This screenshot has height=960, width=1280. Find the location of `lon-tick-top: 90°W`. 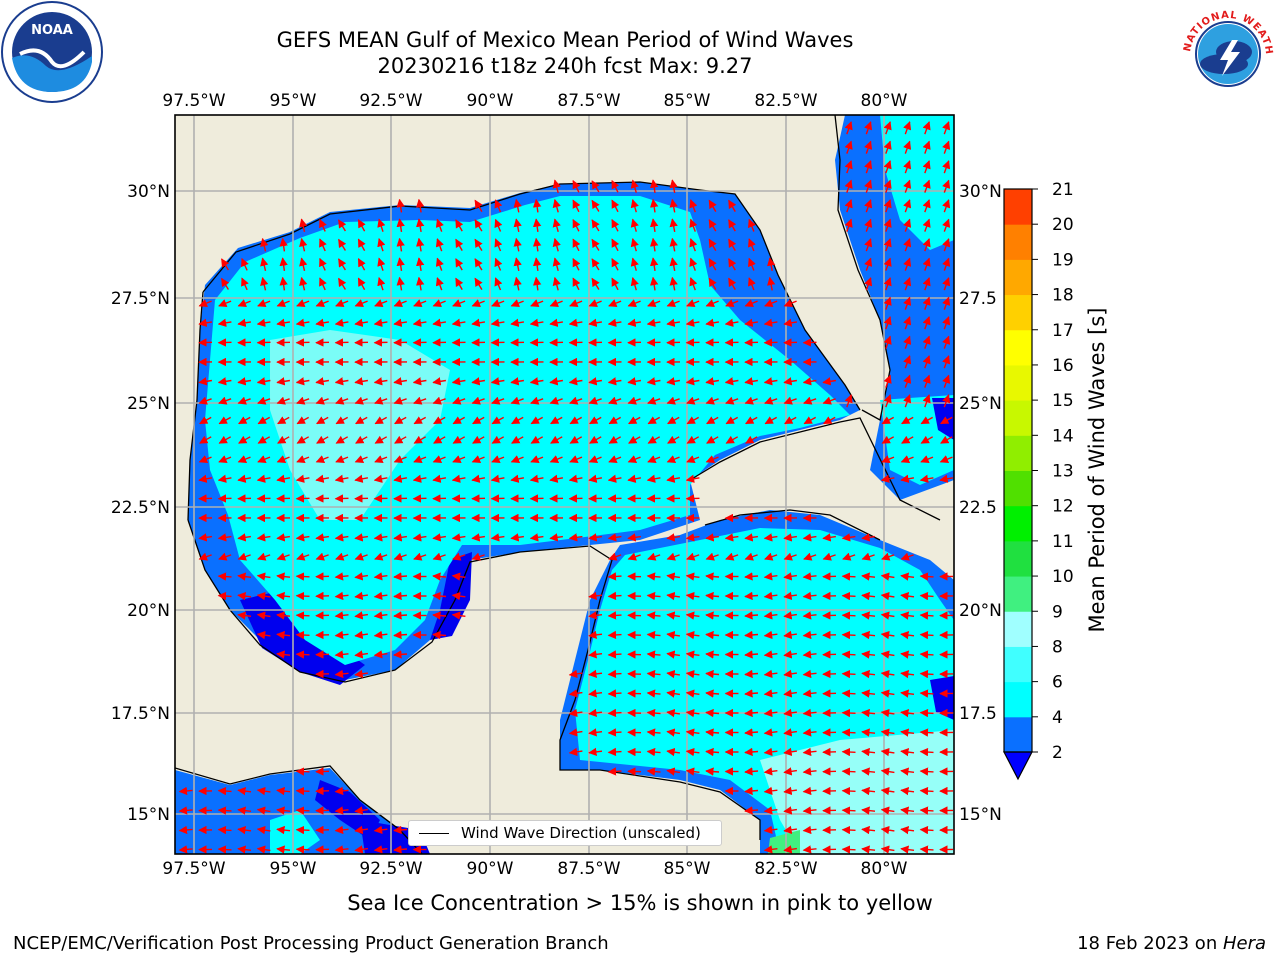

lon-tick-top: 90°W is located at coordinates (490, 101).